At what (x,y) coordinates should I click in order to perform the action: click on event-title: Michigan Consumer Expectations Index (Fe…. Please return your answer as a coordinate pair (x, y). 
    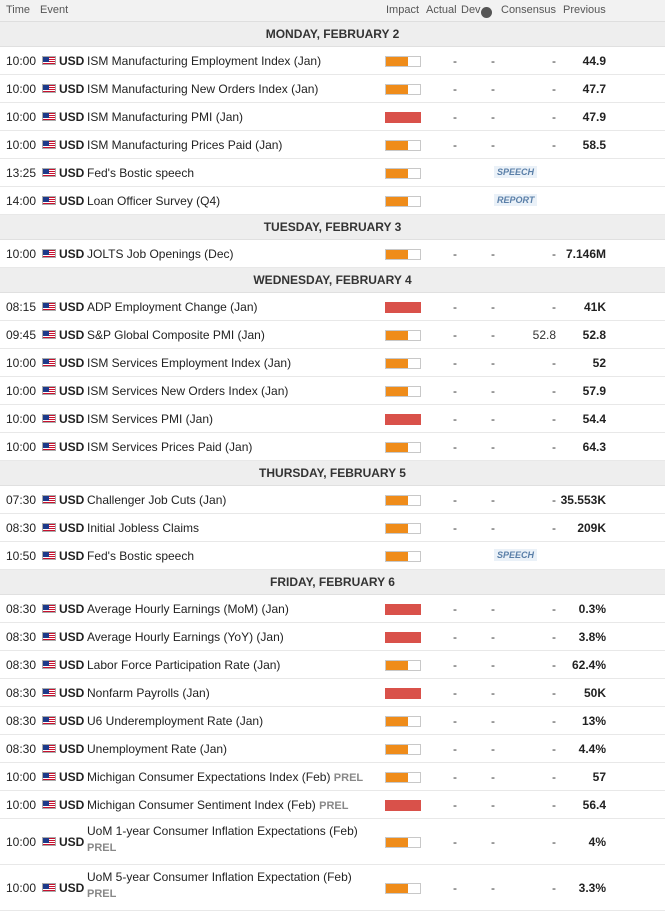
    Looking at the image, I should click on (209, 777).